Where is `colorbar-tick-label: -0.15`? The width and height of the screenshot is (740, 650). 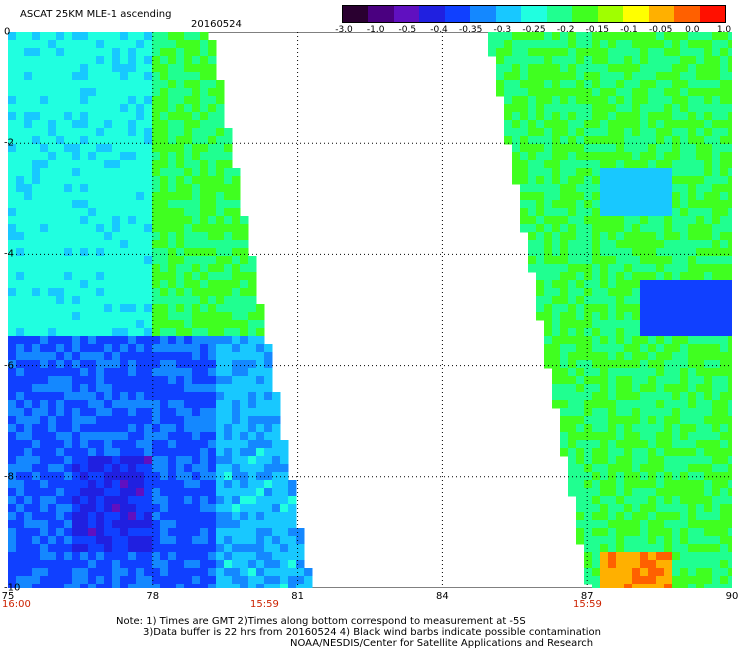 colorbar-tick-label: -0.15 is located at coordinates (597, 30).